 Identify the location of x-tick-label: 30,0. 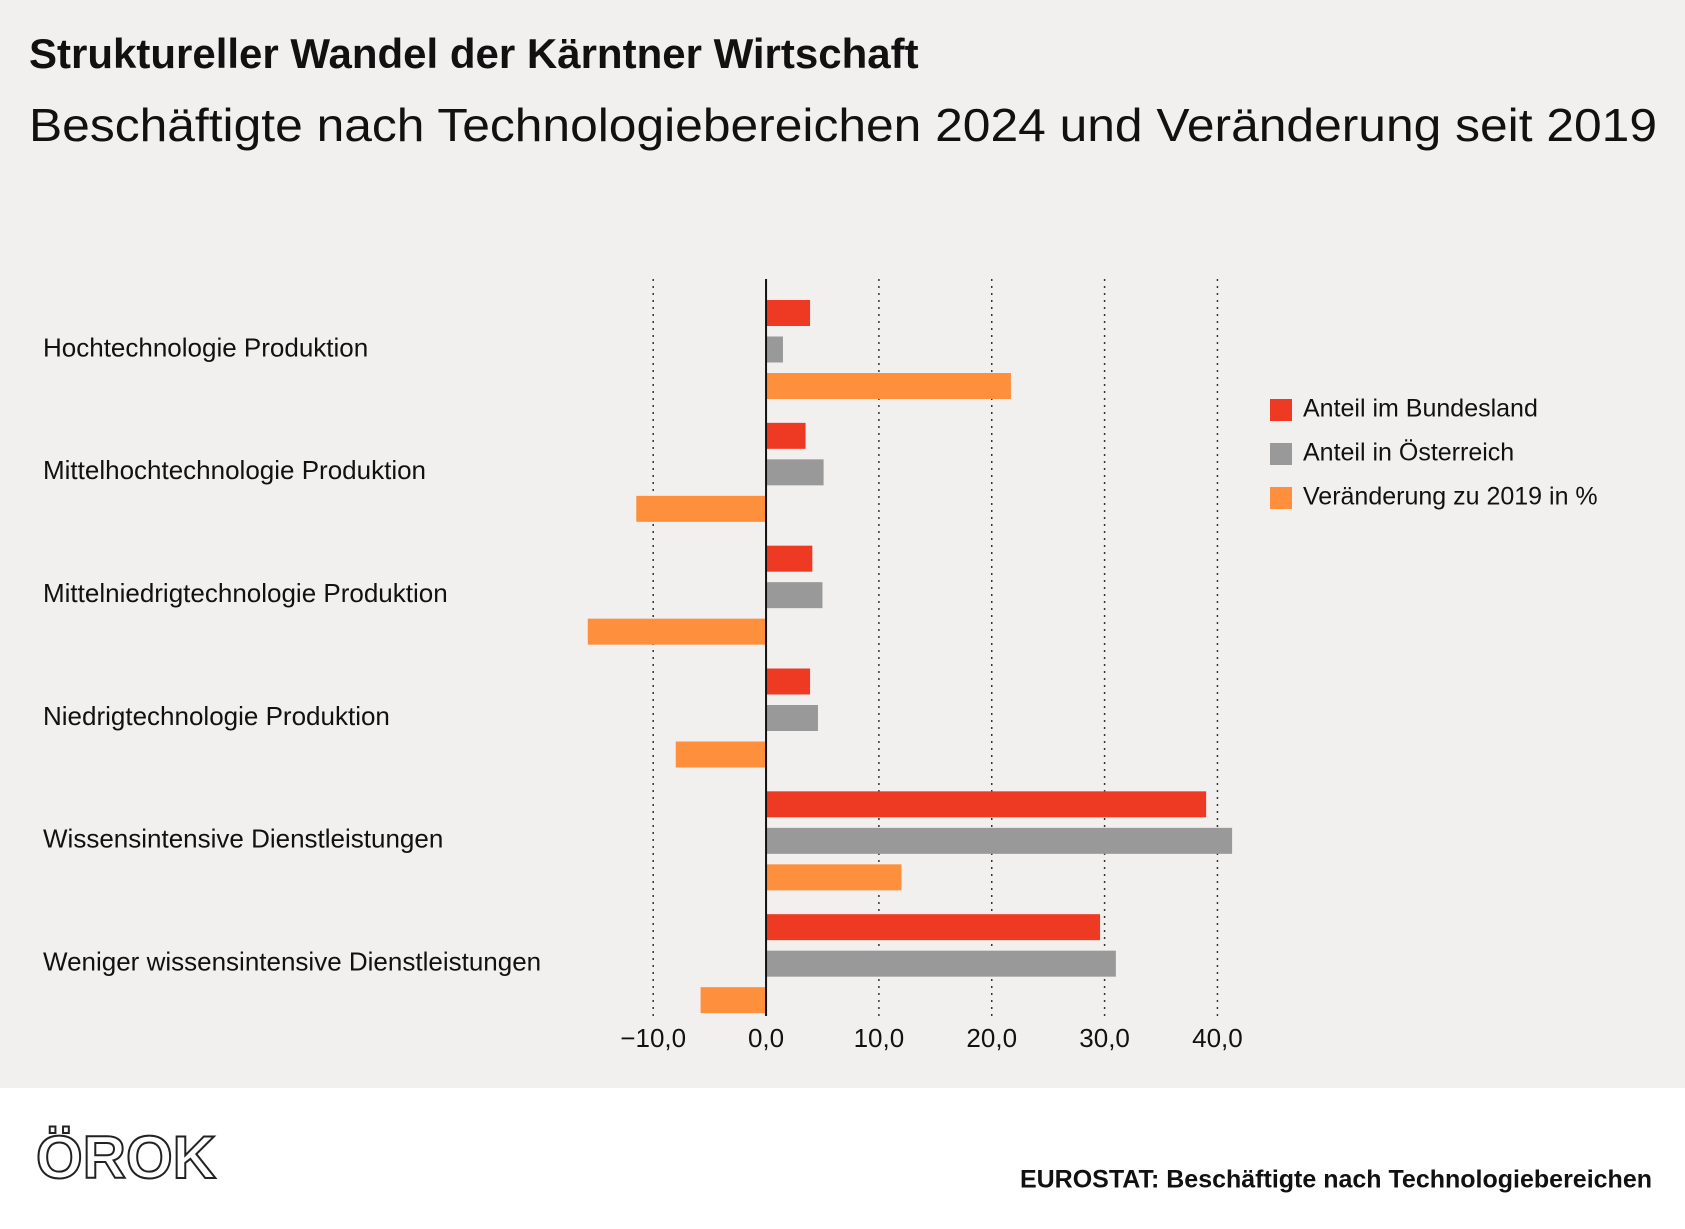
(1104, 1038).